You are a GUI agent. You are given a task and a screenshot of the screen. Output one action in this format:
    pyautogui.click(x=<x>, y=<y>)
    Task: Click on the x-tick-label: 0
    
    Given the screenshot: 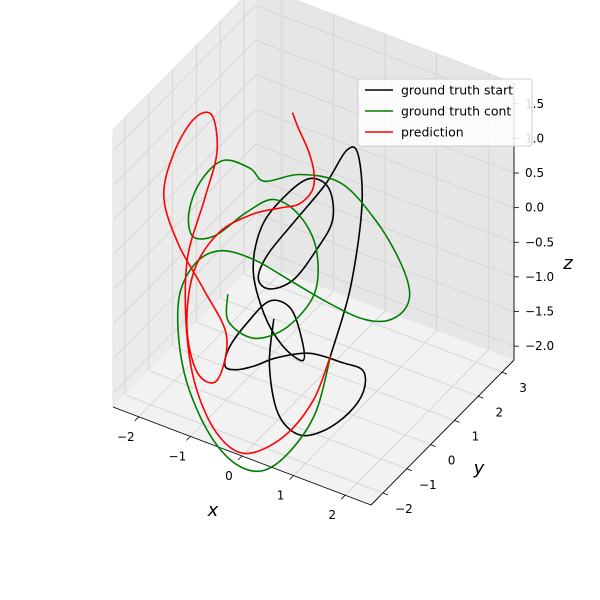 What is the action you would take?
    pyautogui.click(x=229, y=476)
    